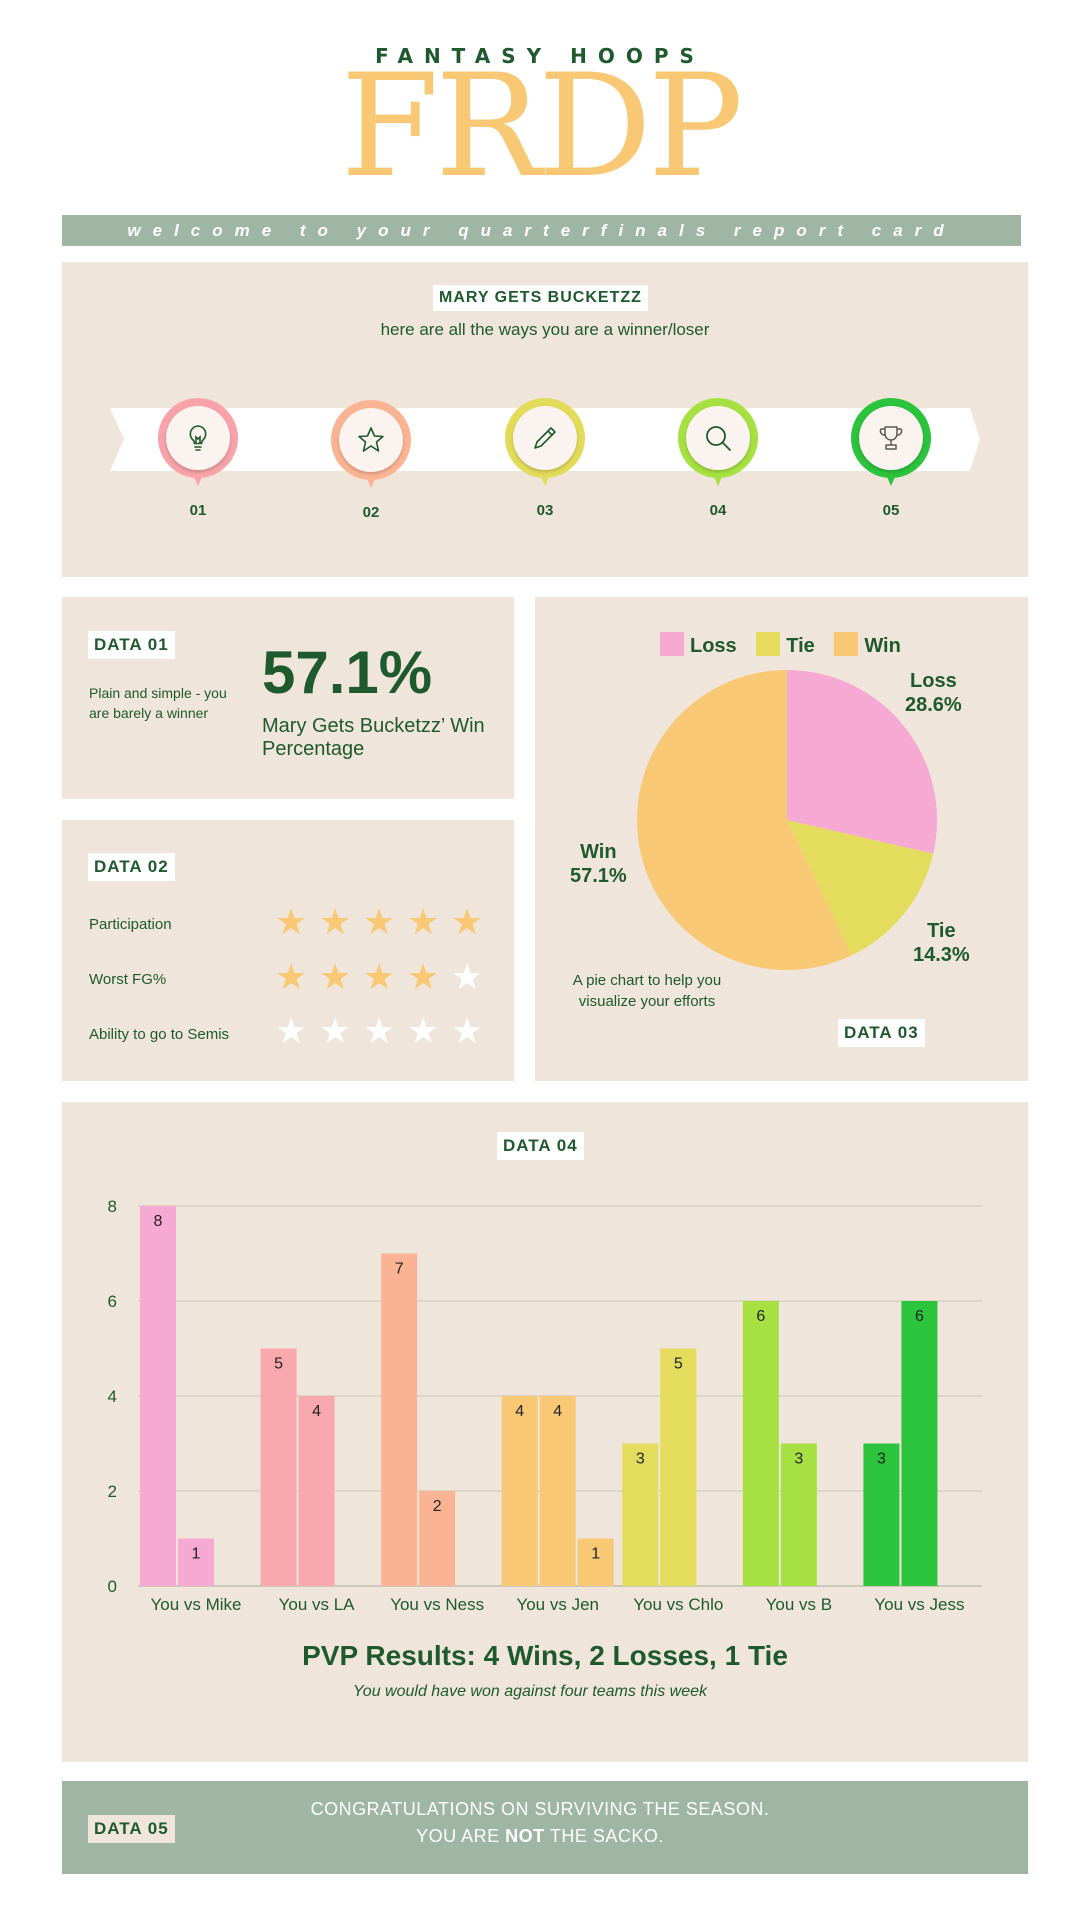 Image resolution: width=1080 pixels, height=1920 pixels. Describe the element at coordinates (718, 438) in the screenshot. I see `search-icon` at that location.